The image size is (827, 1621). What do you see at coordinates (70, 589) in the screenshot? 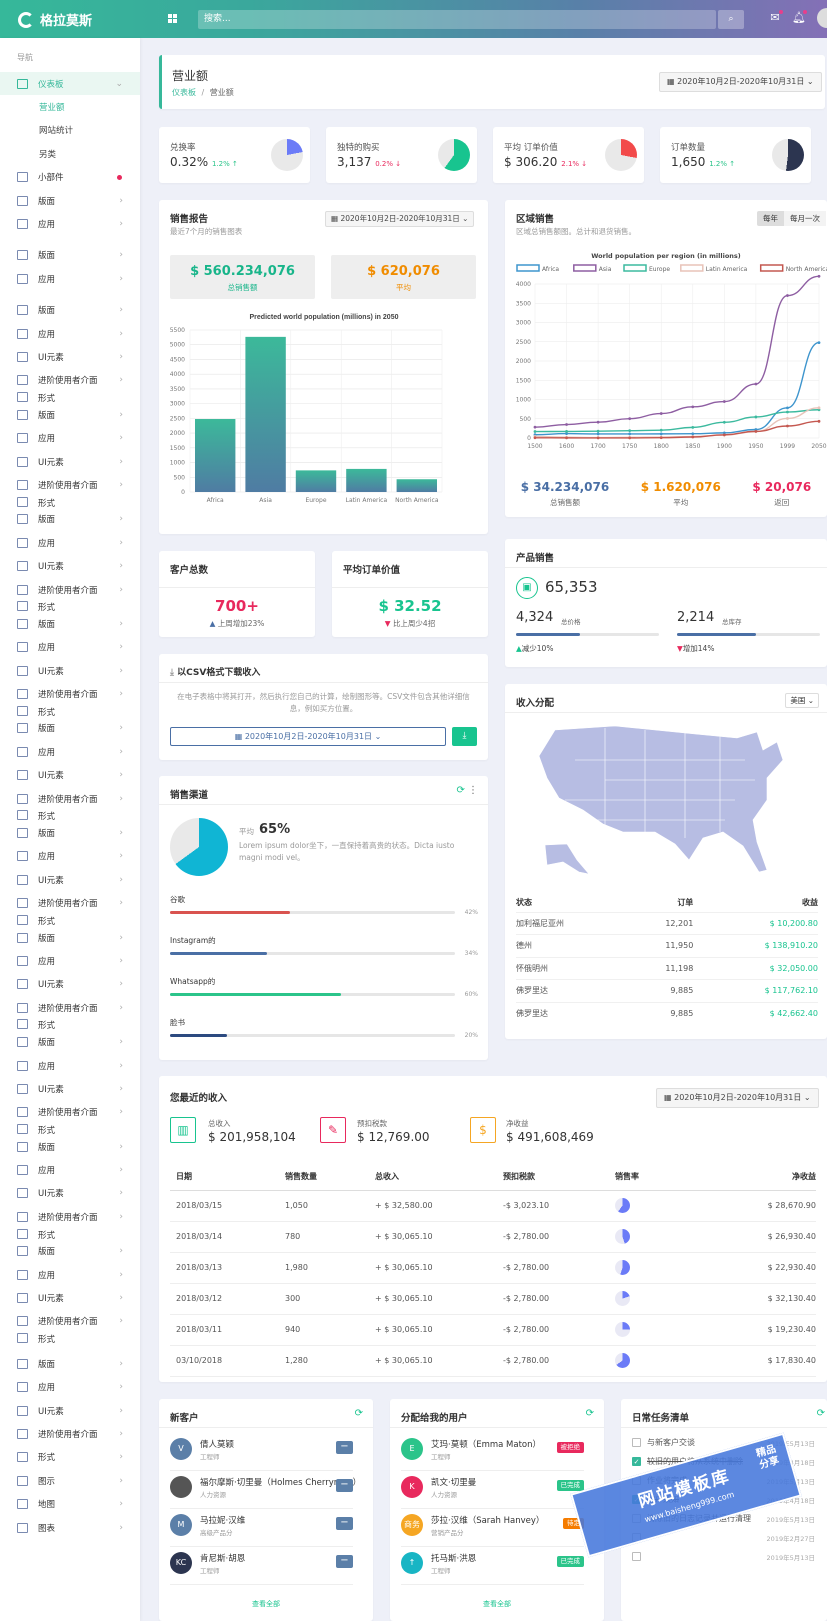
I see `sidebar-item-24: 进阶使用者介面 ›` at bounding box center [70, 589].